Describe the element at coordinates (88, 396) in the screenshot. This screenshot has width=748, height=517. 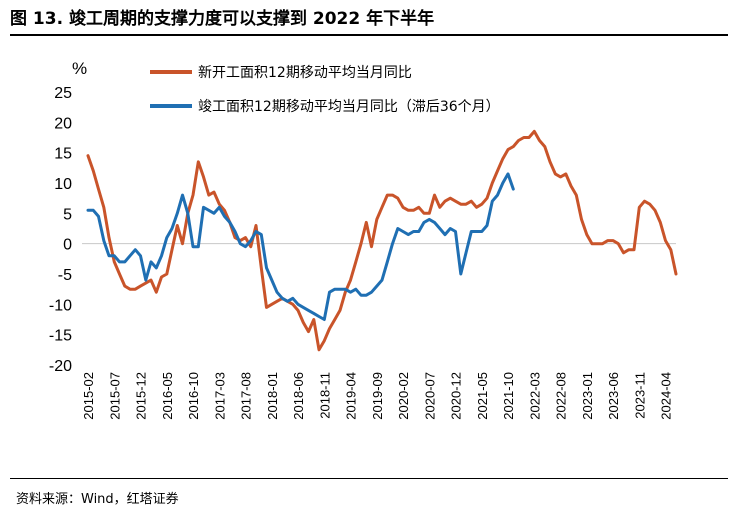
I see `x-tick-label: 2015-02` at that location.